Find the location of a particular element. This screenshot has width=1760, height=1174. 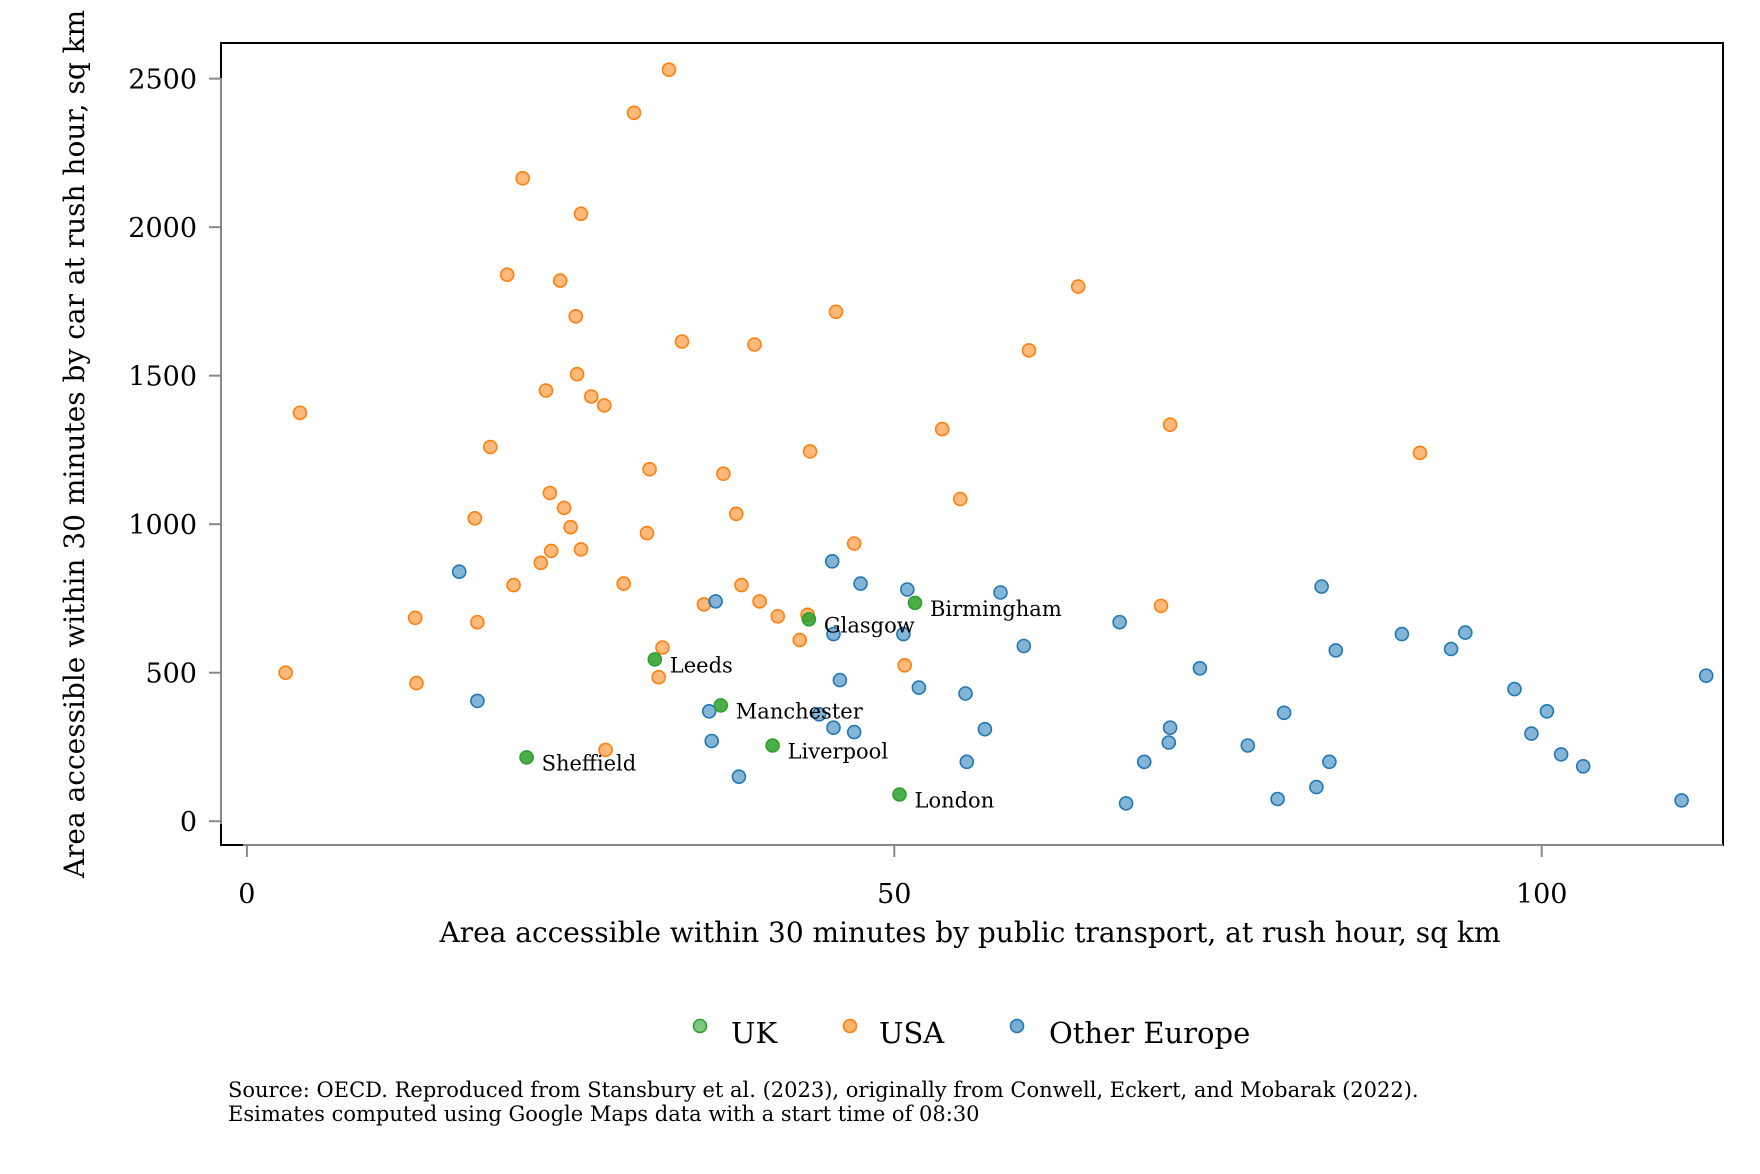

y-tick-label-1500: 1500 is located at coordinates (162, 377).